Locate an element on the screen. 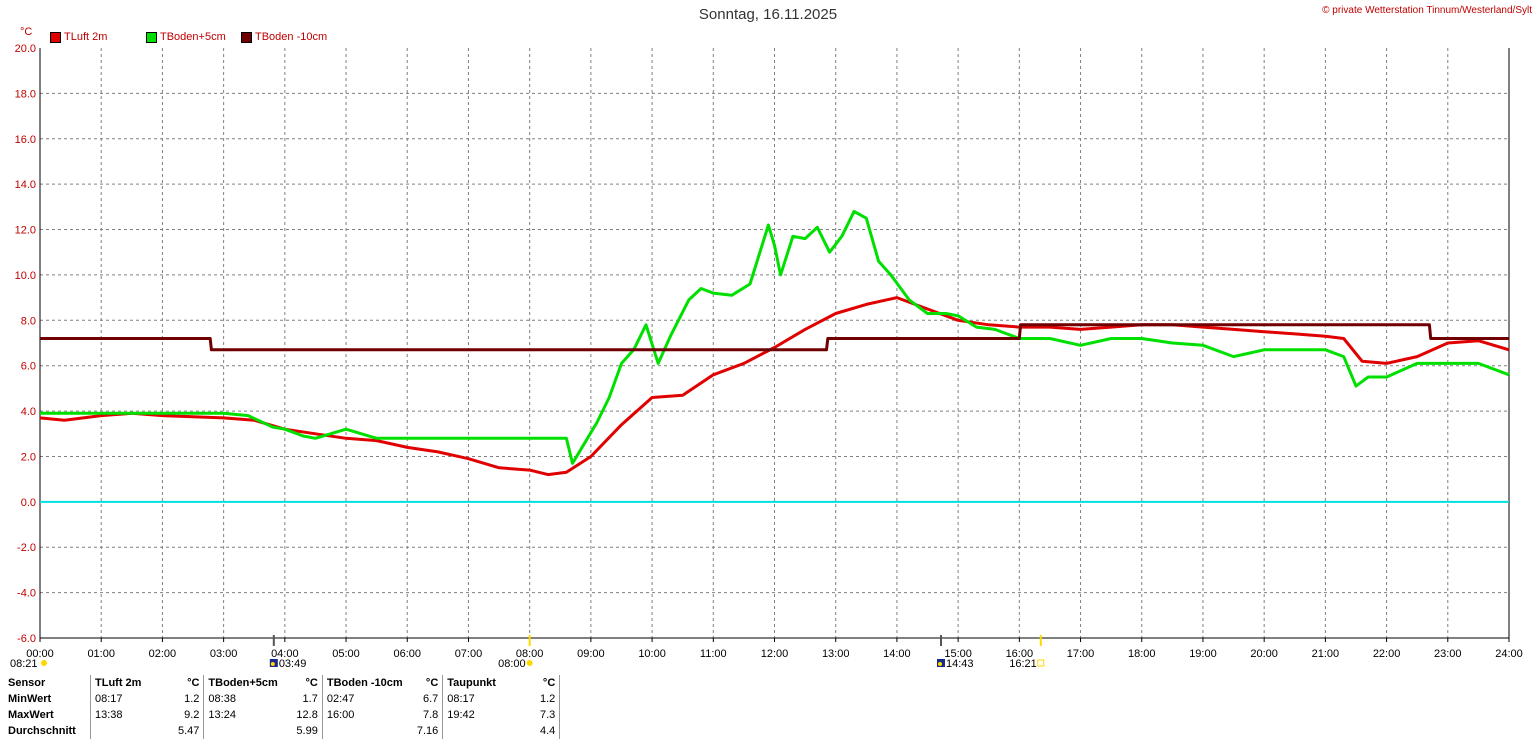  marker-label: 14:43 is located at coordinates (960, 664).